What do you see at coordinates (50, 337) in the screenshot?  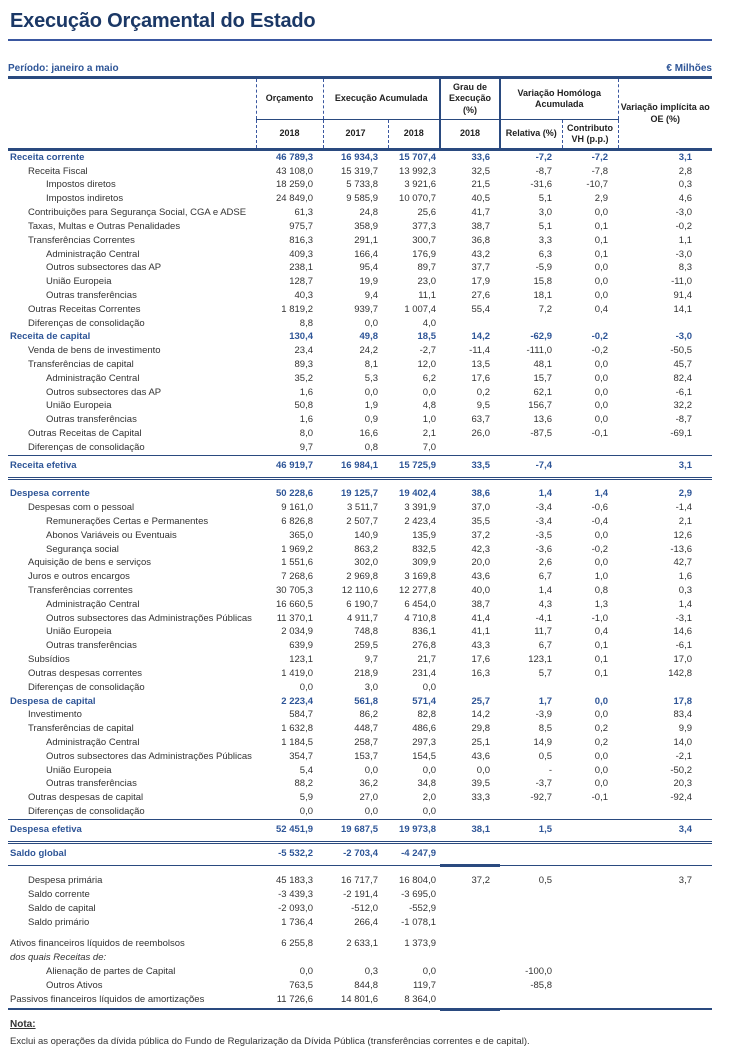 I see `row-label: Receita de capital` at bounding box center [50, 337].